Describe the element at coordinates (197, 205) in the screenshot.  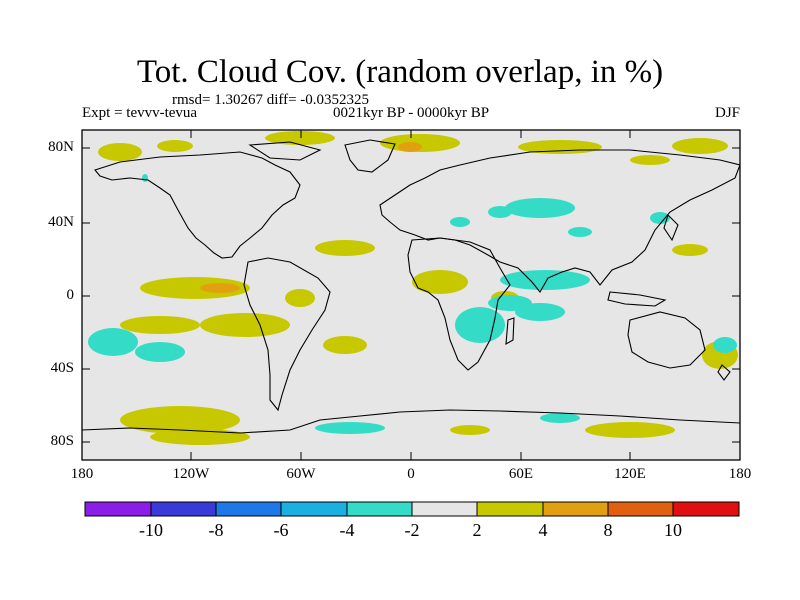
I see `coast-north-america` at that location.